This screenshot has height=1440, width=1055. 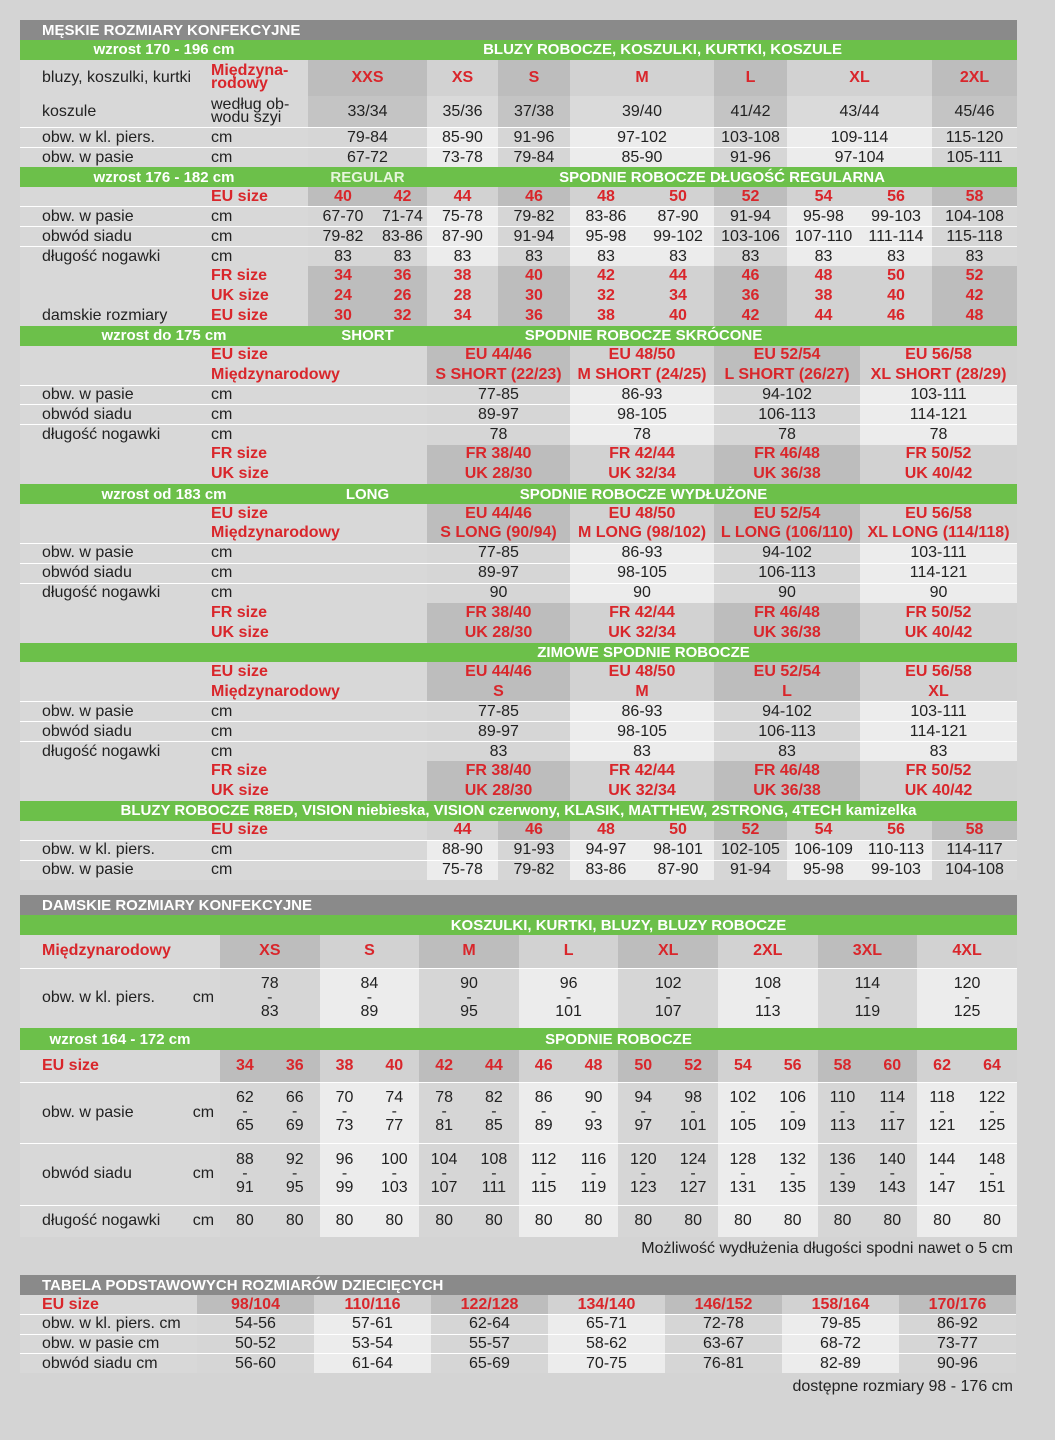 I want to click on cell-text: XL, so click(x=668, y=951).